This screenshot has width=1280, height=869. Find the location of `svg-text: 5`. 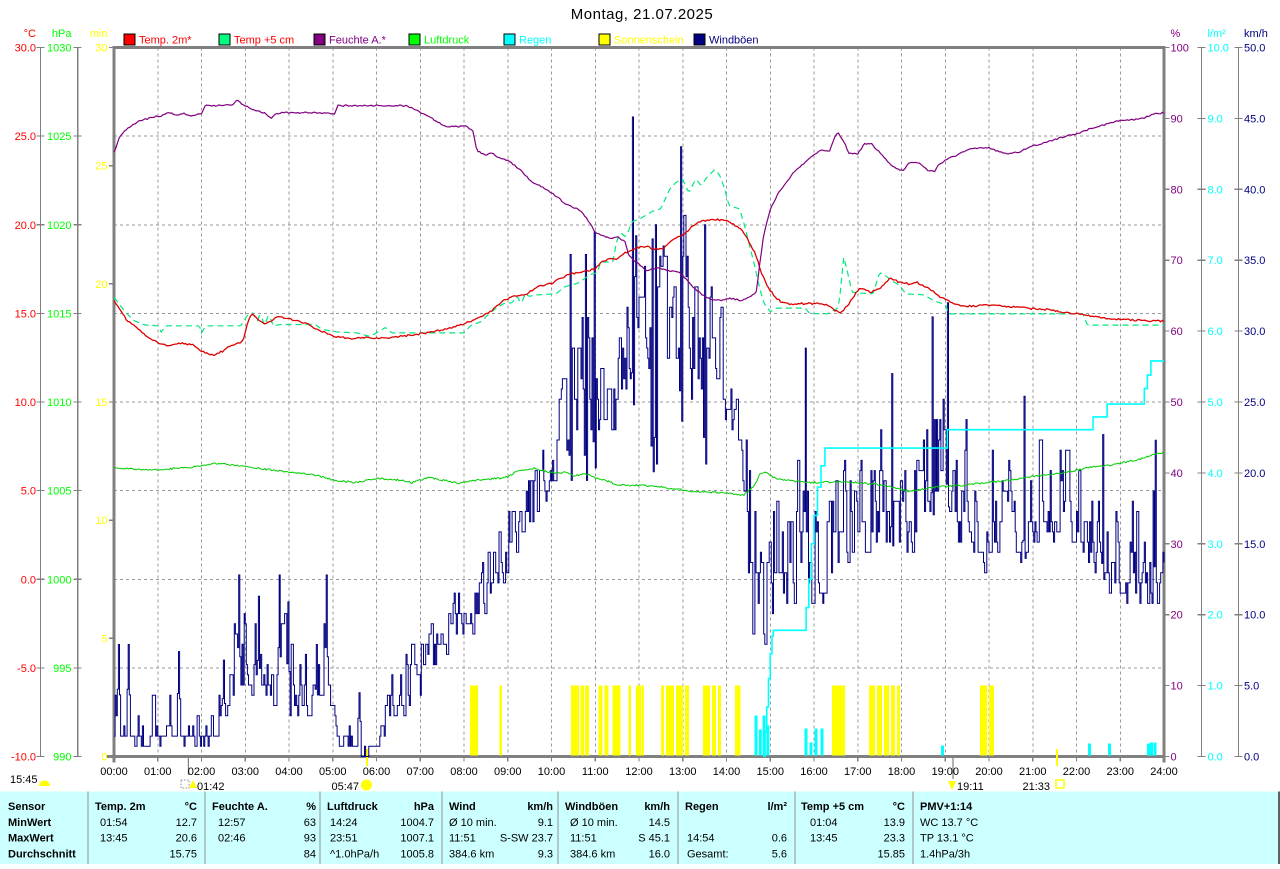

svg-text: 5 is located at coordinates (104, 639).